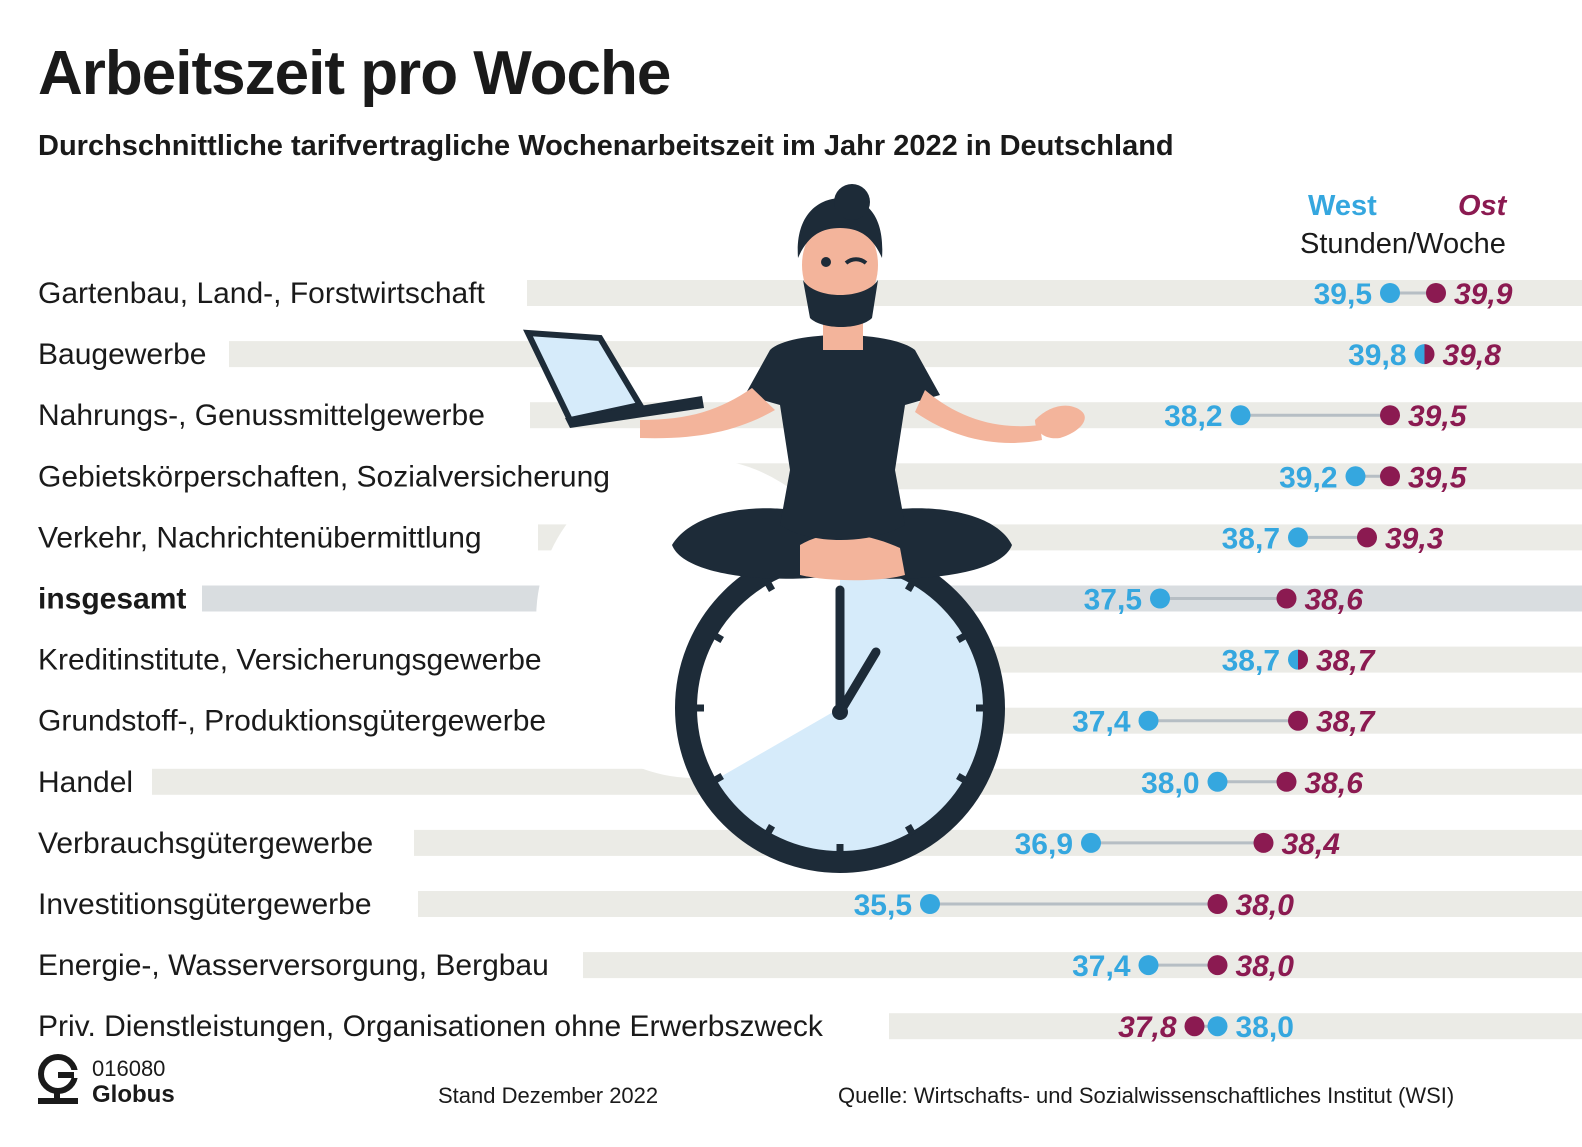 The height and width of the screenshot is (1147, 1582). Describe the element at coordinates (122, 354) in the screenshot. I see `category-label: Baugewerbe` at that location.